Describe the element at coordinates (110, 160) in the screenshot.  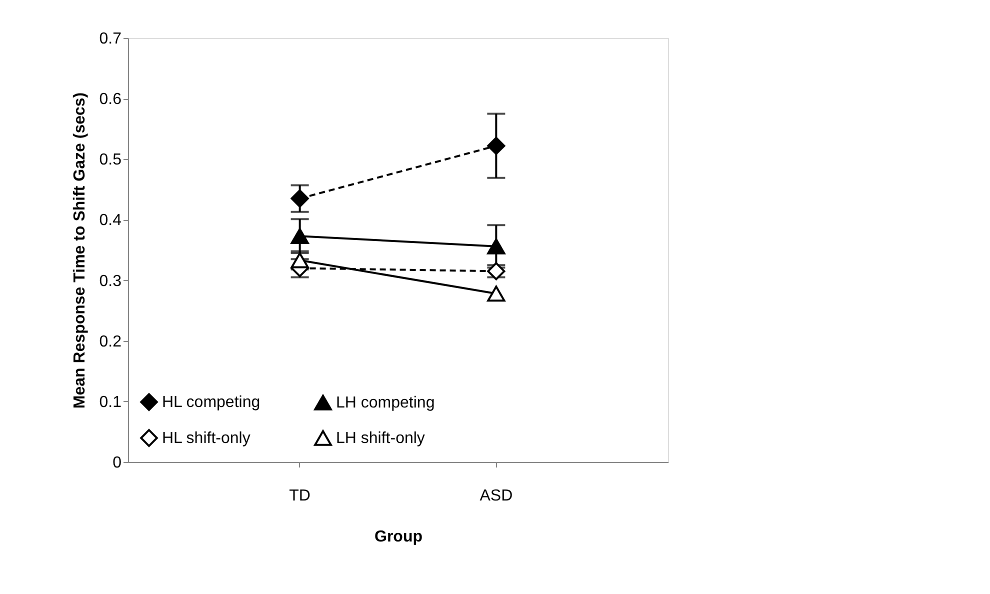
I see `y-tick-label: 0.5` at that location.